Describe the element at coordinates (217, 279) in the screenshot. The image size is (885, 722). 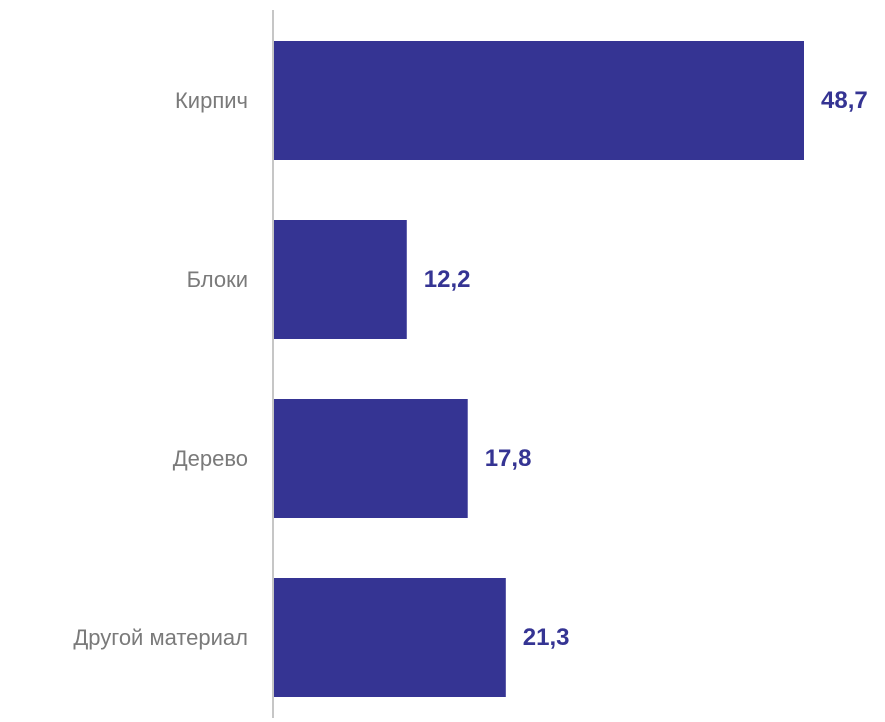
I see `category-label: Блоки` at that location.